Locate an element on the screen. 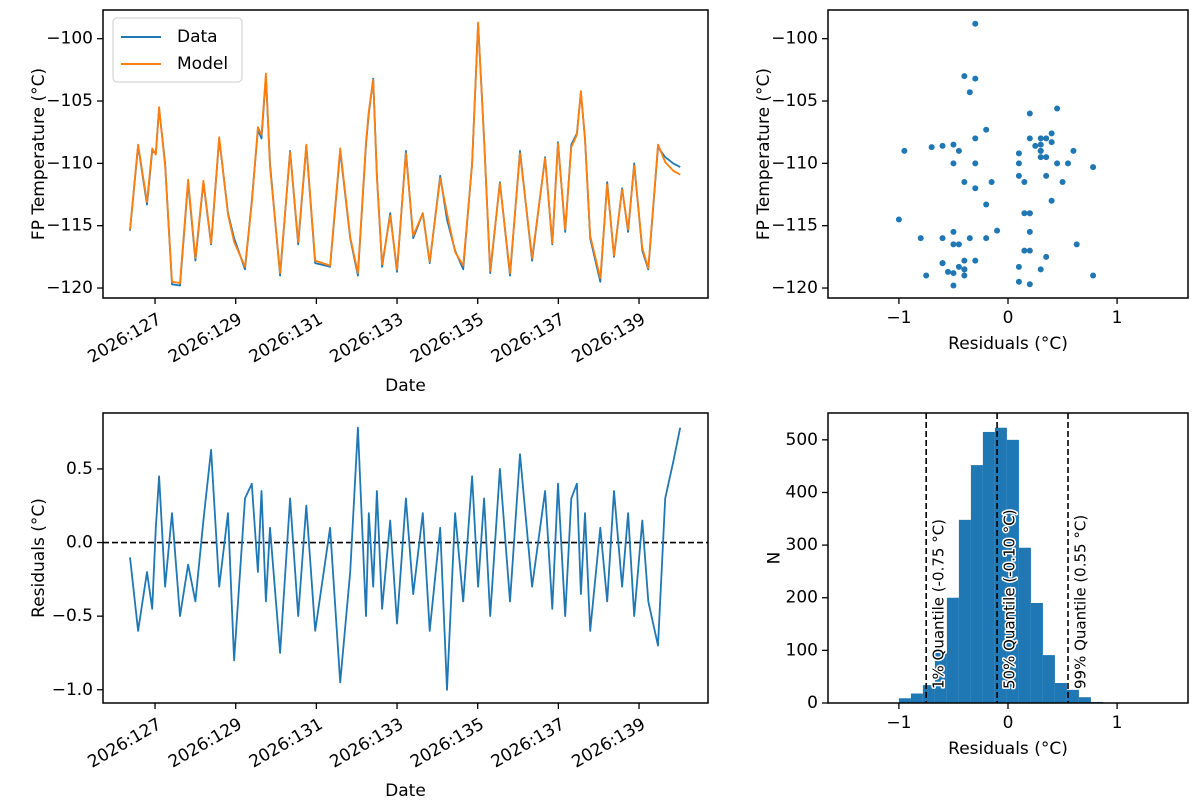 The width and height of the screenshot is (1198, 812). legend-label: Data is located at coordinates (197, 37).